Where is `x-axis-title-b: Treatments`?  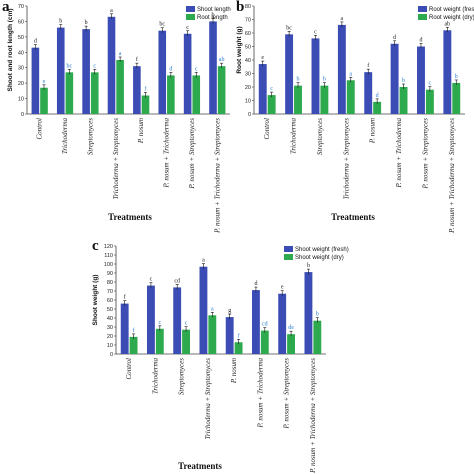 x-axis-title-b: Treatments is located at coordinates (353, 217).